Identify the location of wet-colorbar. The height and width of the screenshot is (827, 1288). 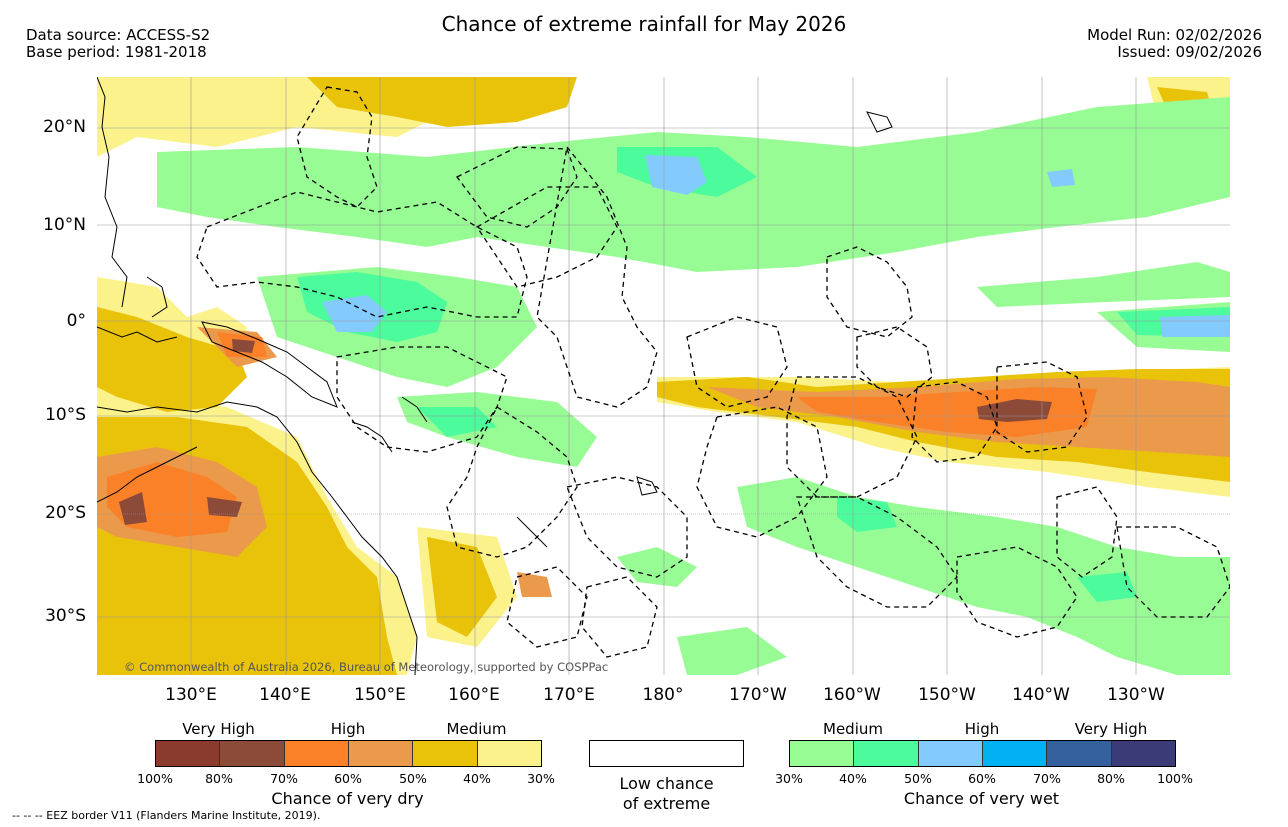
(982, 753).